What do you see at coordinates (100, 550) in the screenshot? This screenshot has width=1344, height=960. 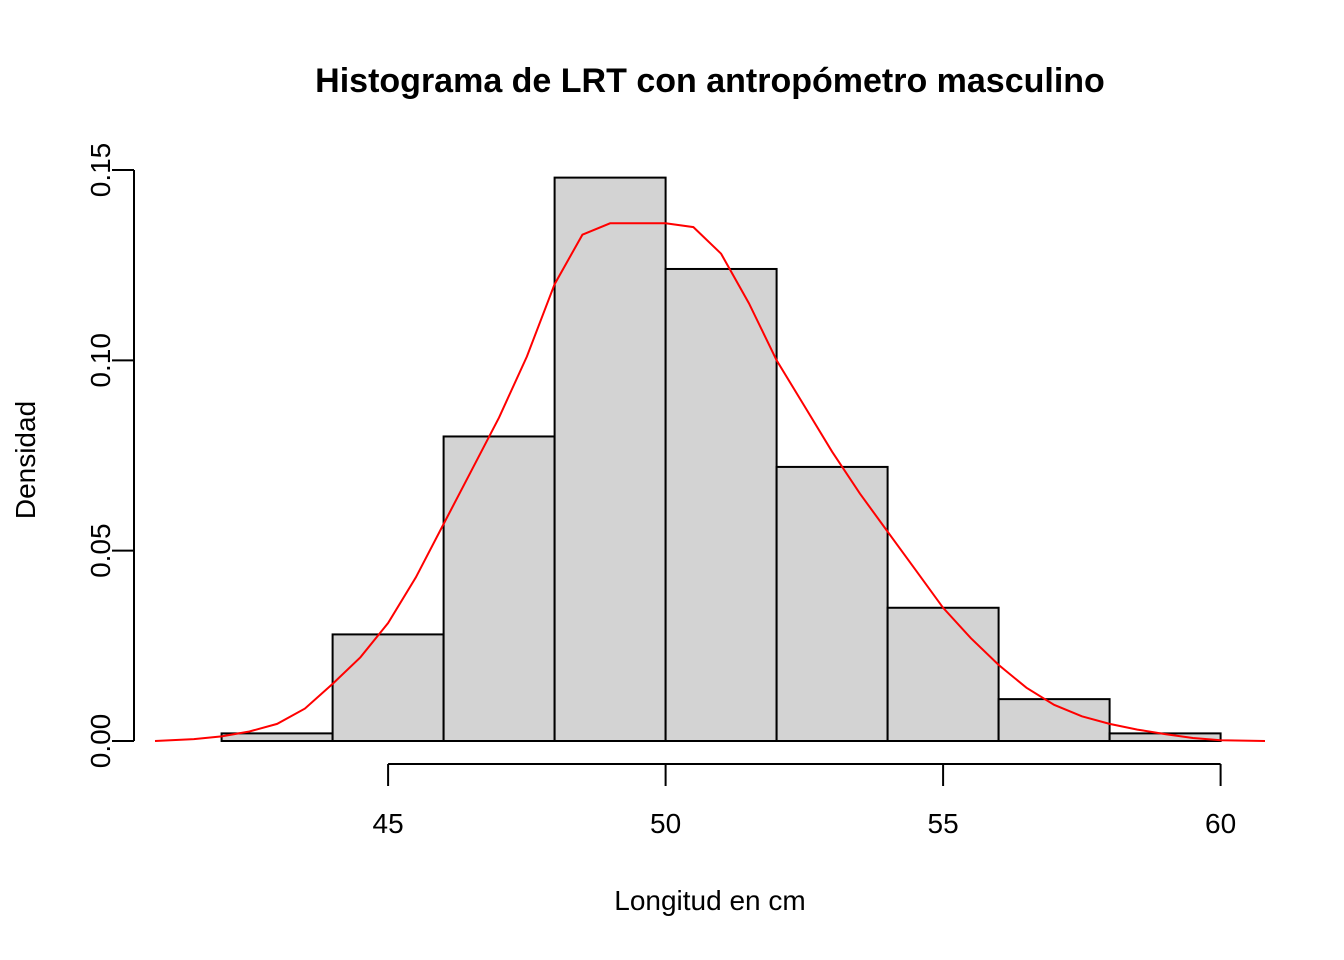 I see `y-tick-label-1: 0.05` at bounding box center [100, 550].